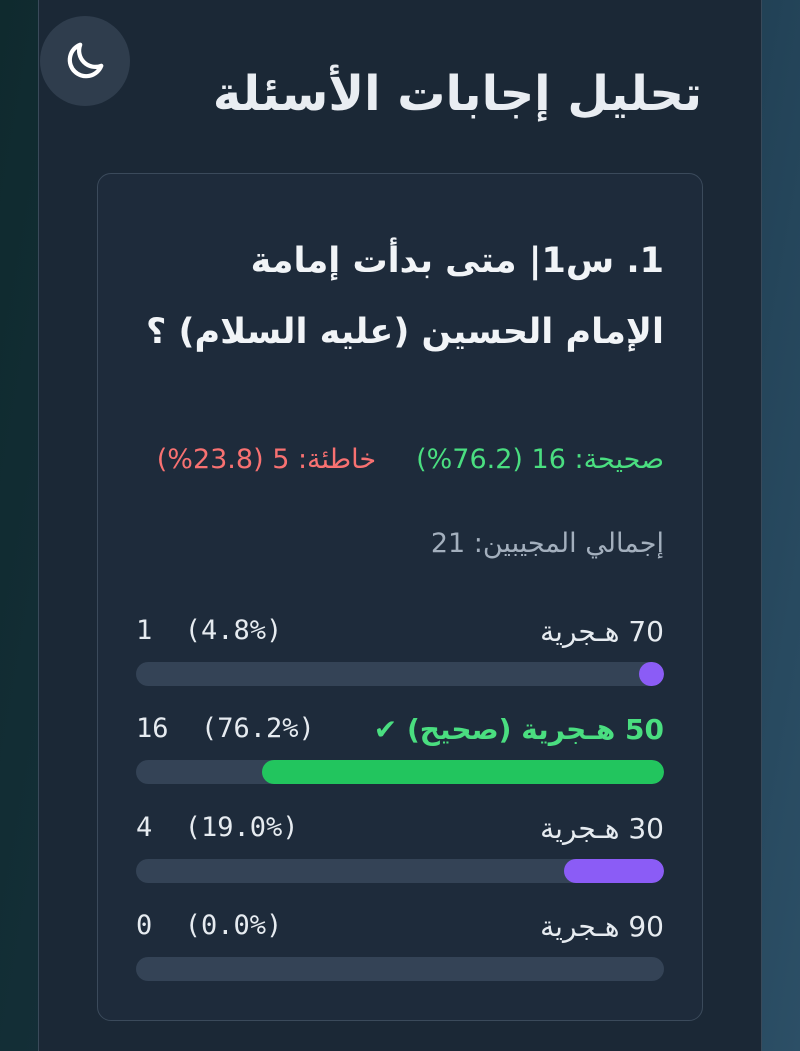  Describe the element at coordinates (602, 926) in the screenshot. I see `option-label: 90 هـجرية` at that location.